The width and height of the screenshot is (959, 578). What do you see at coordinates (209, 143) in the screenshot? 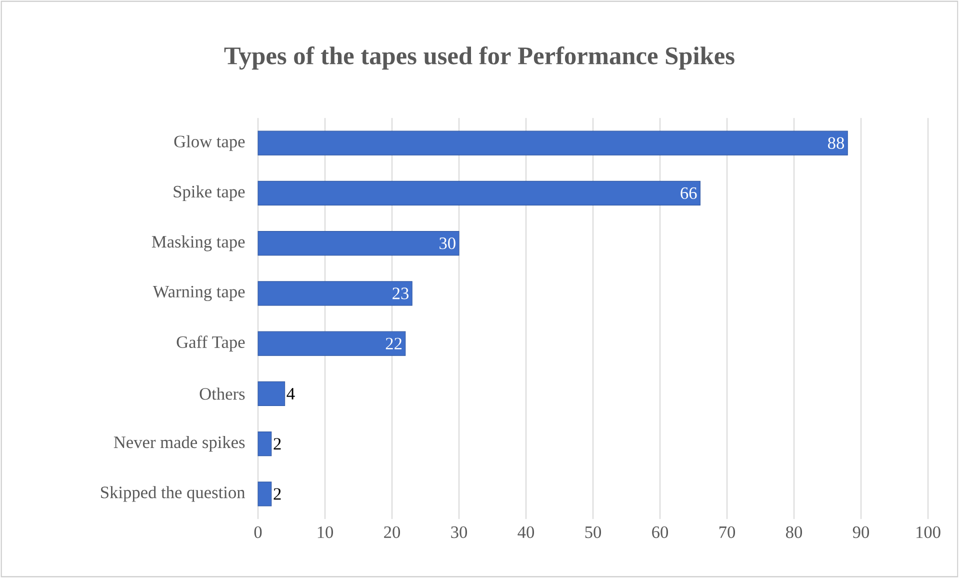
I see `y-tick-label: Glow tape` at bounding box center [209, 143].